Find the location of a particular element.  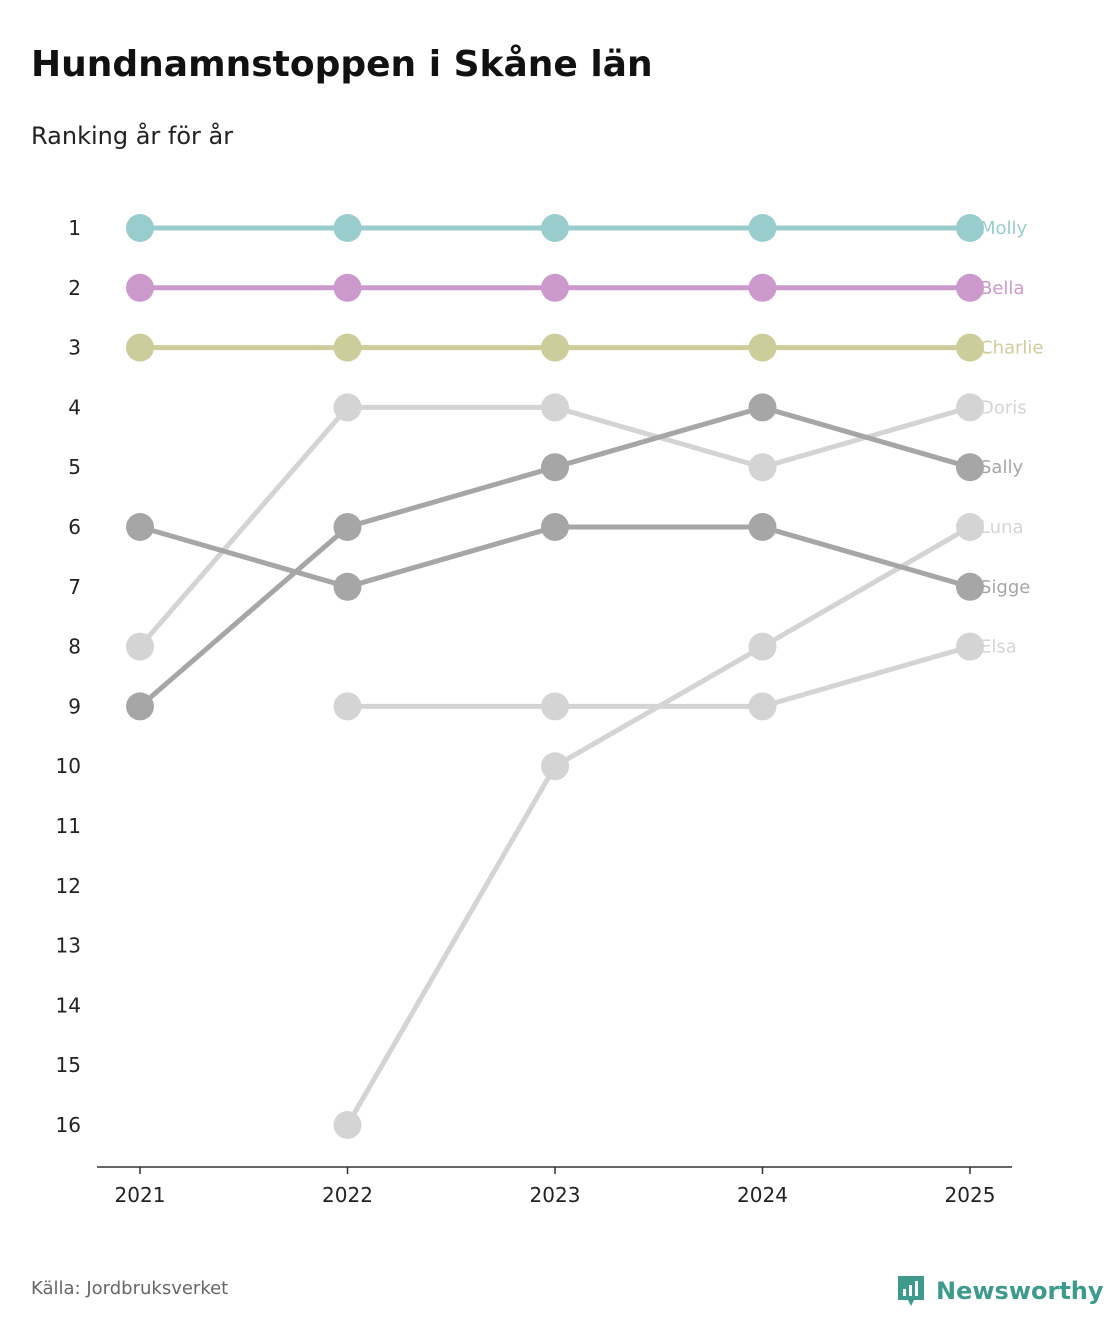

series-elsa: Elsa is located at coordinates (675, 676).